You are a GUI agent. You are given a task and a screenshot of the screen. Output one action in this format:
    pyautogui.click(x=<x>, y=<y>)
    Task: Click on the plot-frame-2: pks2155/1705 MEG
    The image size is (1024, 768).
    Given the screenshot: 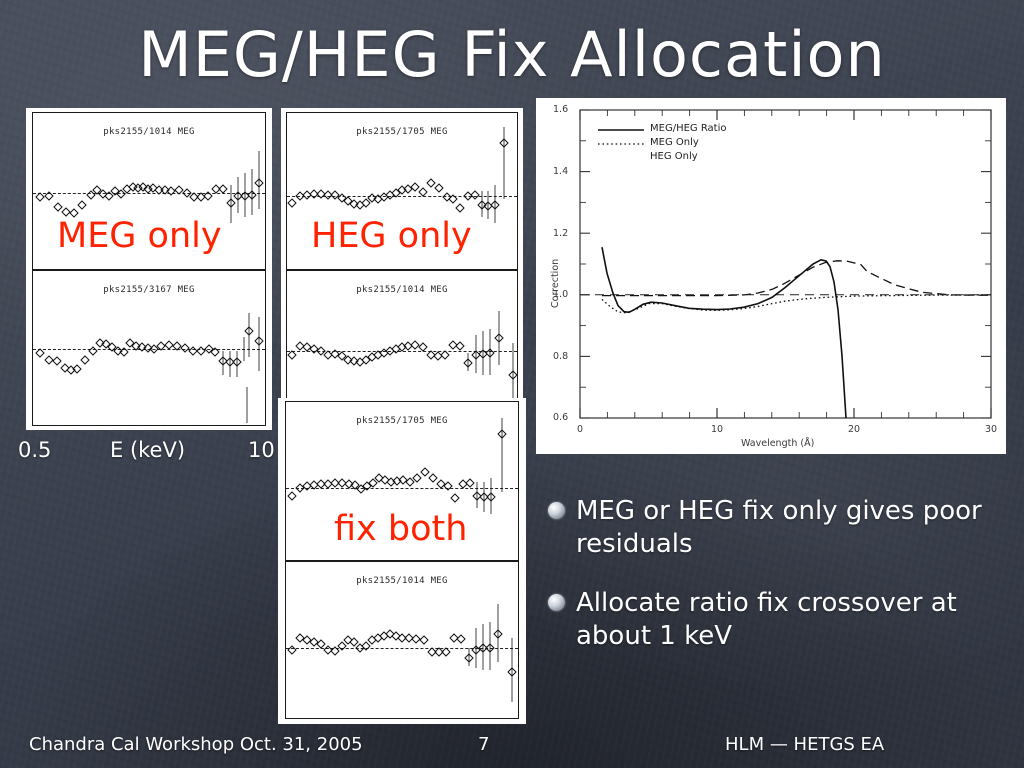 What is the action you would take?
    pyautogui.click(x=402, y=191)
    